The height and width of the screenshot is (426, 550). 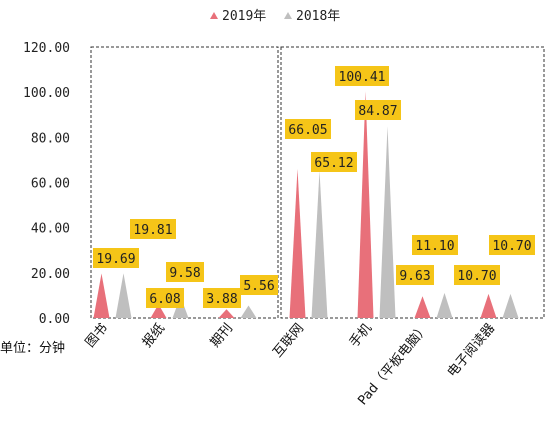 I want to click on data-label-box-s1-c2, so click(x=259, y=285).